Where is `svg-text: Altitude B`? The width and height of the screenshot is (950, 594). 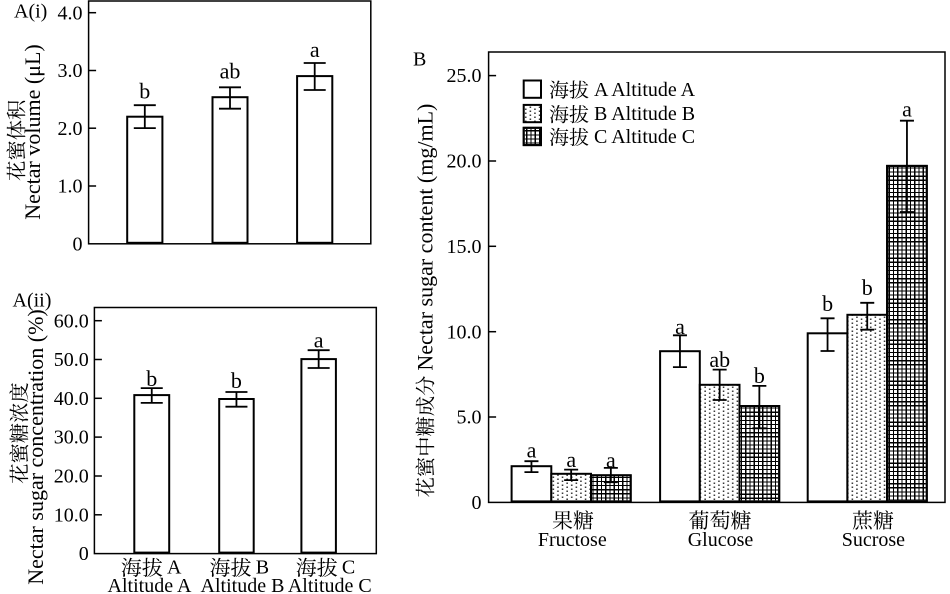 svg-text: Altitude B is located at coordinates (243, 584).